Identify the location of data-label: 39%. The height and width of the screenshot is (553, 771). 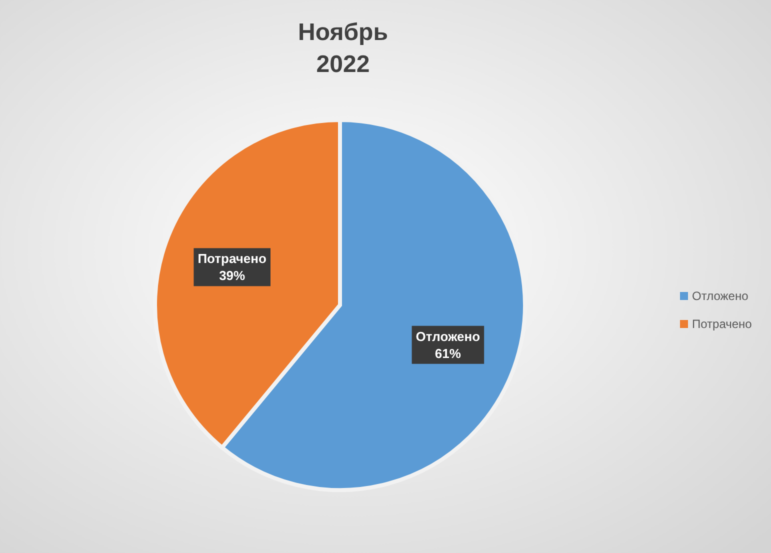
(232, 276).